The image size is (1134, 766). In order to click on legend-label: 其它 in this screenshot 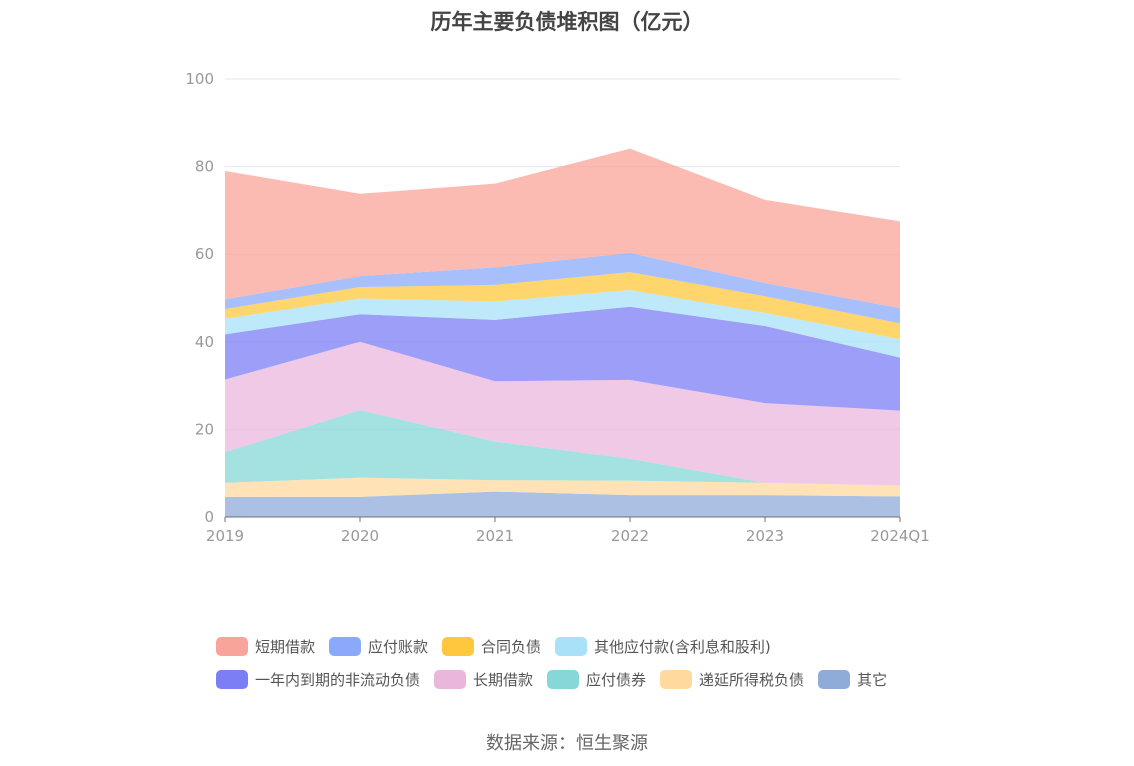, I will do `click(872, 680)`.